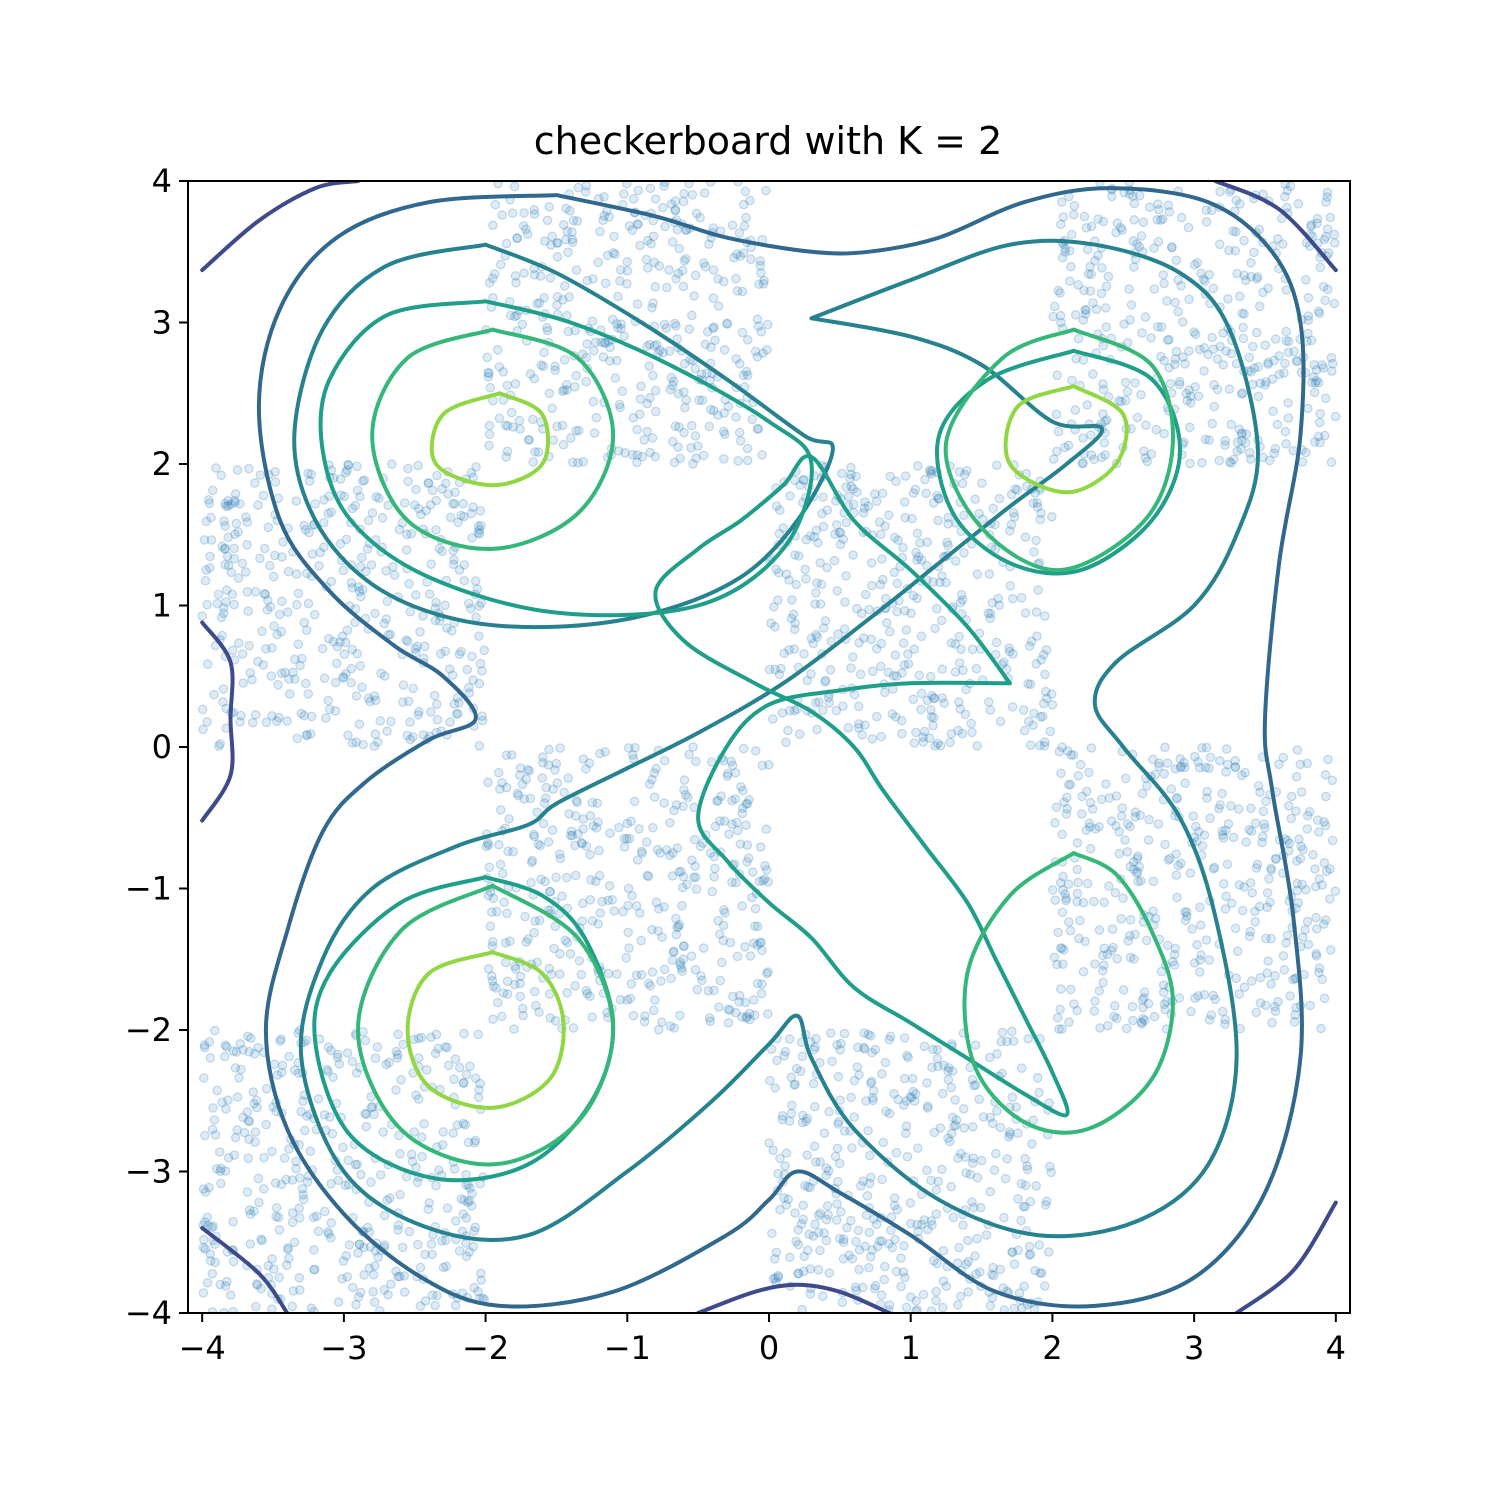 The height and width of the screenshot is (1500, 1500). Describe the element at coordinates (202, 1348) in the screenshot. I see `x-tick-label: −4` at that location.